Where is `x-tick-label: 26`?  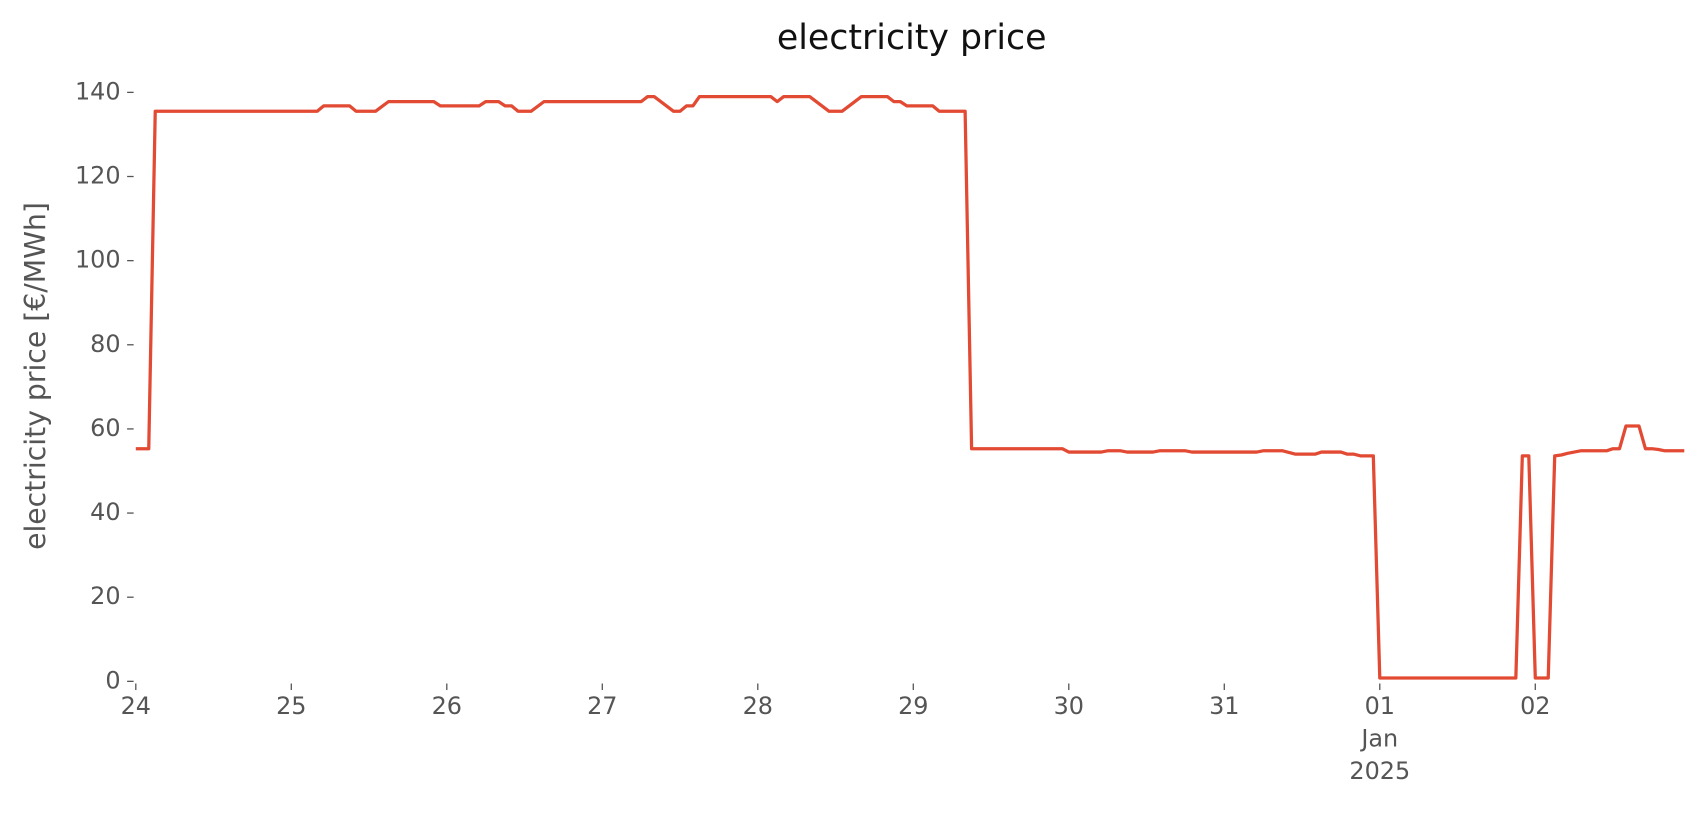 x-tick-label: 26 is located at coordinates (447, 706).